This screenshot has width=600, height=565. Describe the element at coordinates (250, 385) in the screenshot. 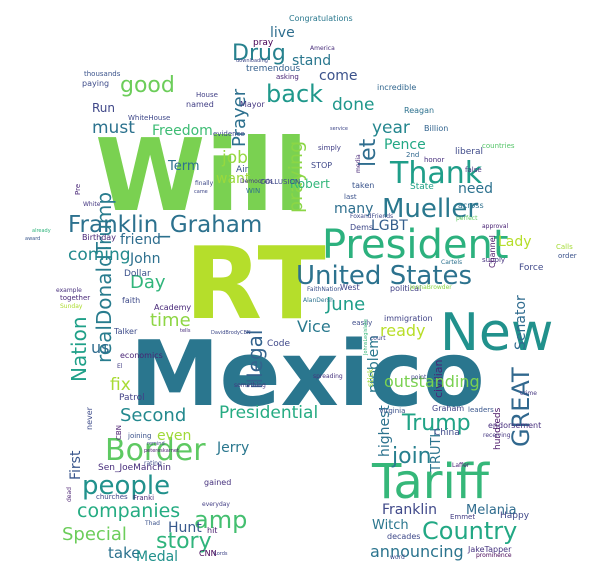

I see `word-spreading: something` at that location.